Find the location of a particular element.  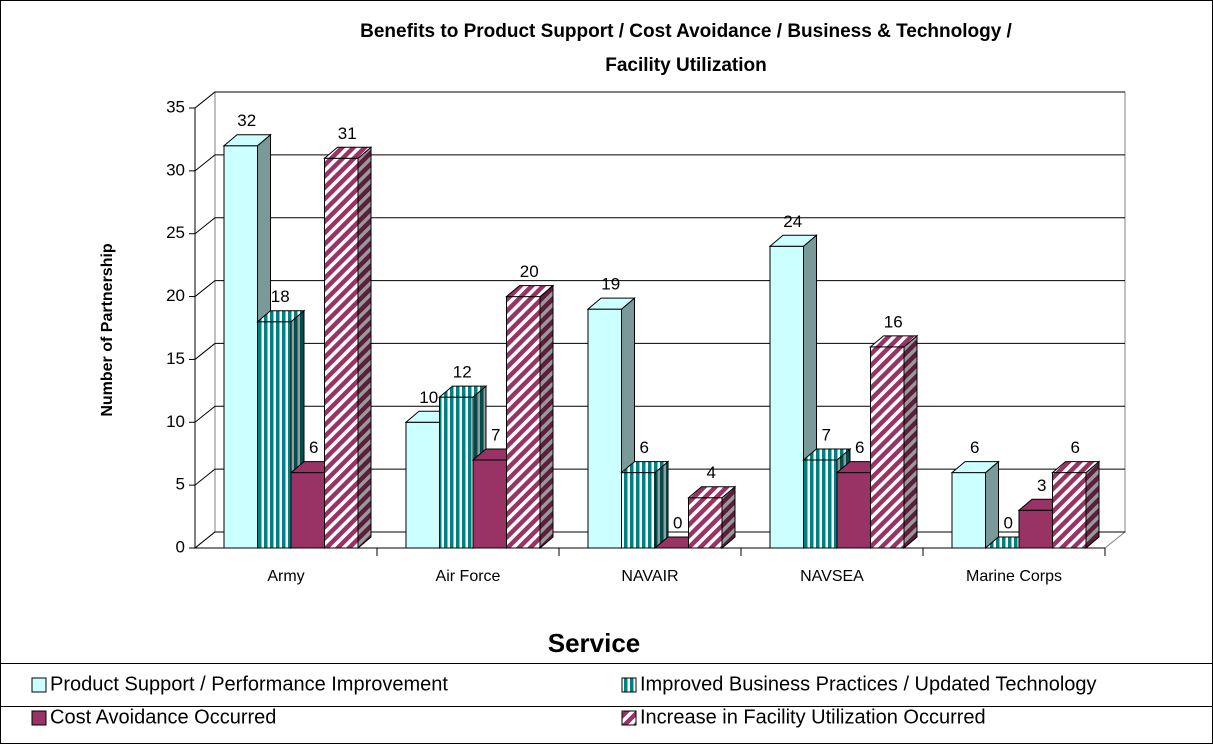

y-tick-label: 20 is located at coordinates (175, 295).